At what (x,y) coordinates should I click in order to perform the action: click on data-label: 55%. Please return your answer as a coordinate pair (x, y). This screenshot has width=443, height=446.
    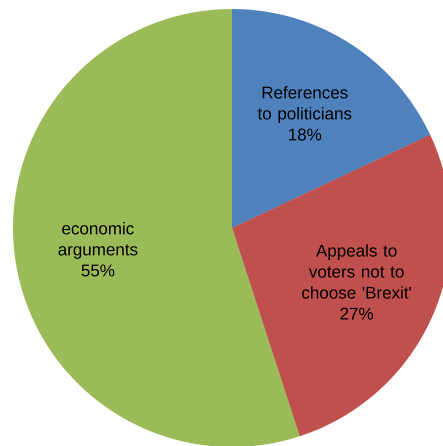
    Looking at the image, I should click on (98, 270).